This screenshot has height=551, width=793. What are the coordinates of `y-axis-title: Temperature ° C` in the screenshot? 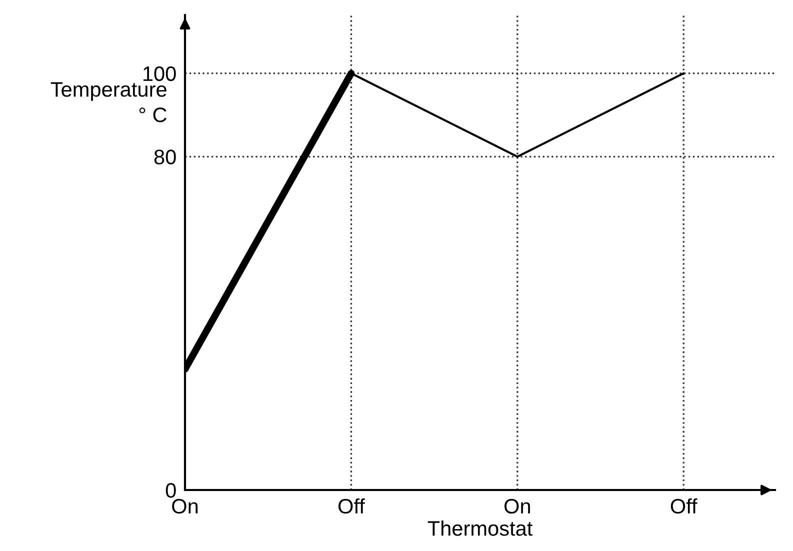 It's located at (108, 102).